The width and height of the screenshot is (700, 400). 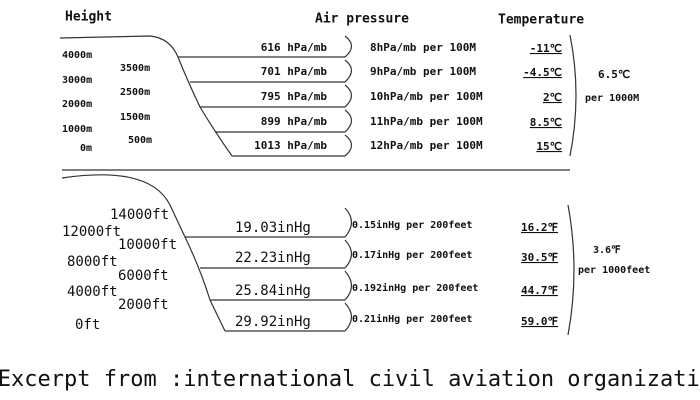 What do you see at coordinates (294, 47) in the screenshot?
I see `pressure: 616 hPa/mb` at bounding box center [294, 47].